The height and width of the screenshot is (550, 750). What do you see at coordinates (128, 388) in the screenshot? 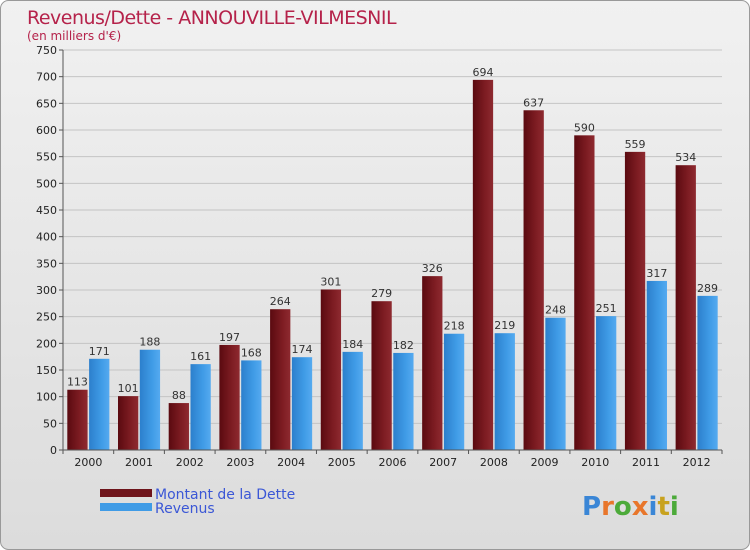
I see `data-label-dette-2001: 101` at bounding box center [128, 388].